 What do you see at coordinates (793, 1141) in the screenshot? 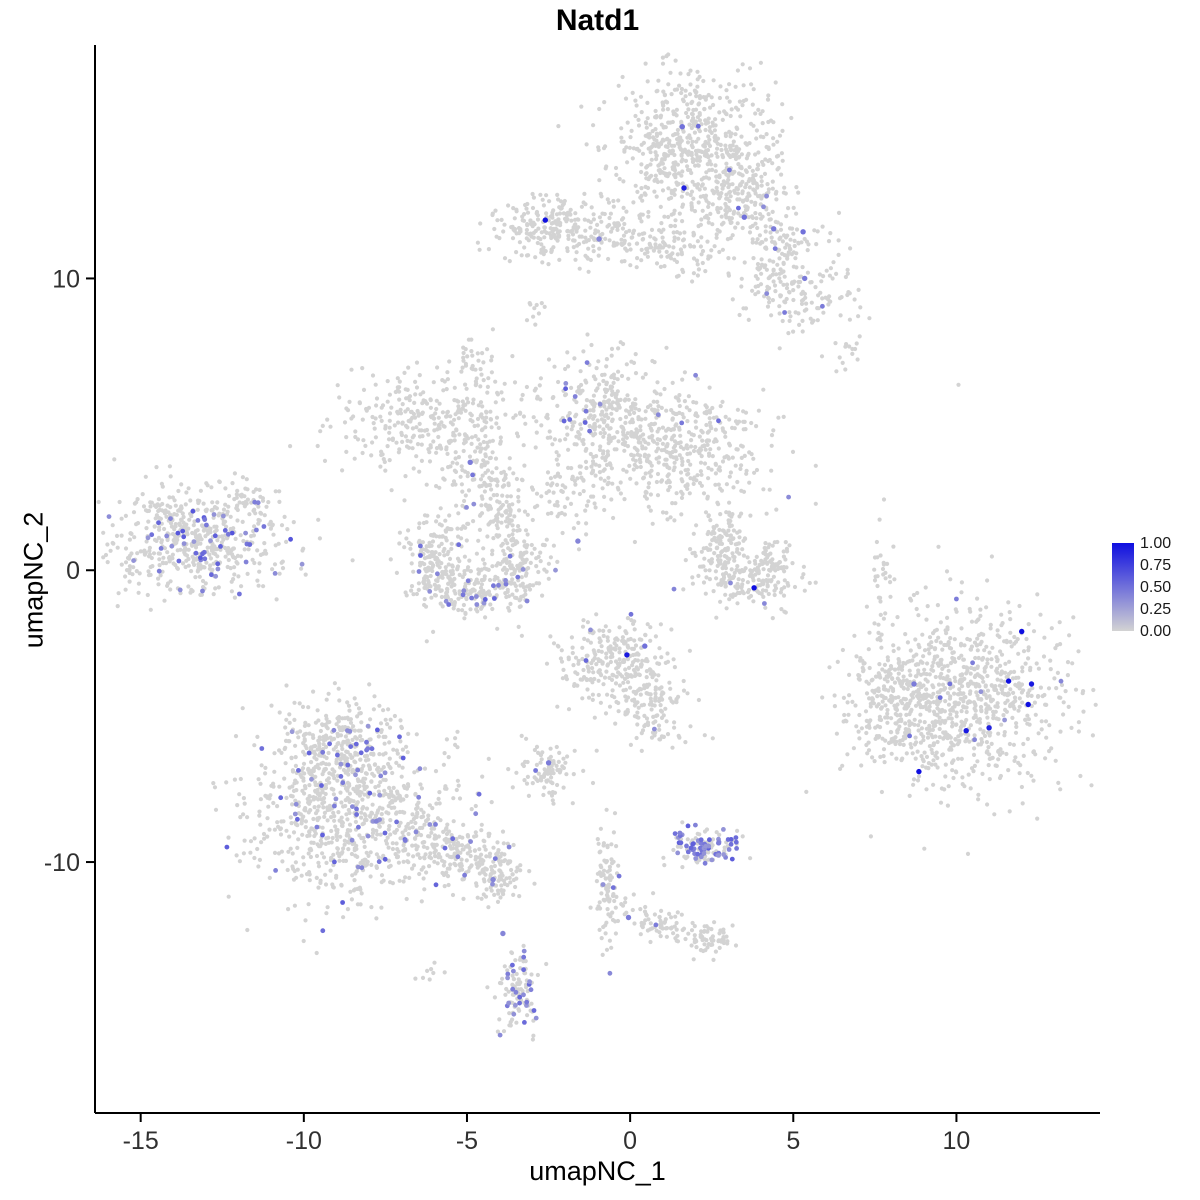
I see `svg-text: 5` at bounding box center [793, 1141].